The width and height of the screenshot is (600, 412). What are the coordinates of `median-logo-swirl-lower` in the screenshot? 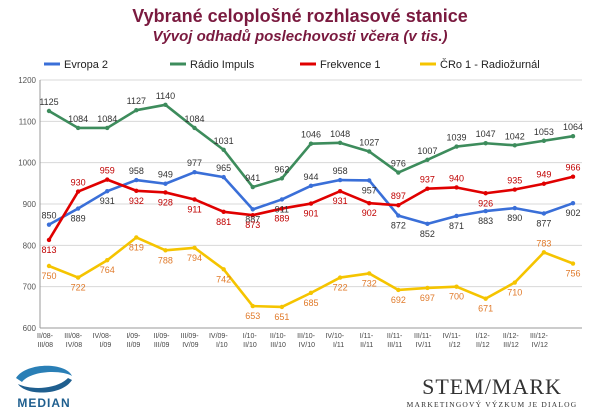 It's located at (45, 385).